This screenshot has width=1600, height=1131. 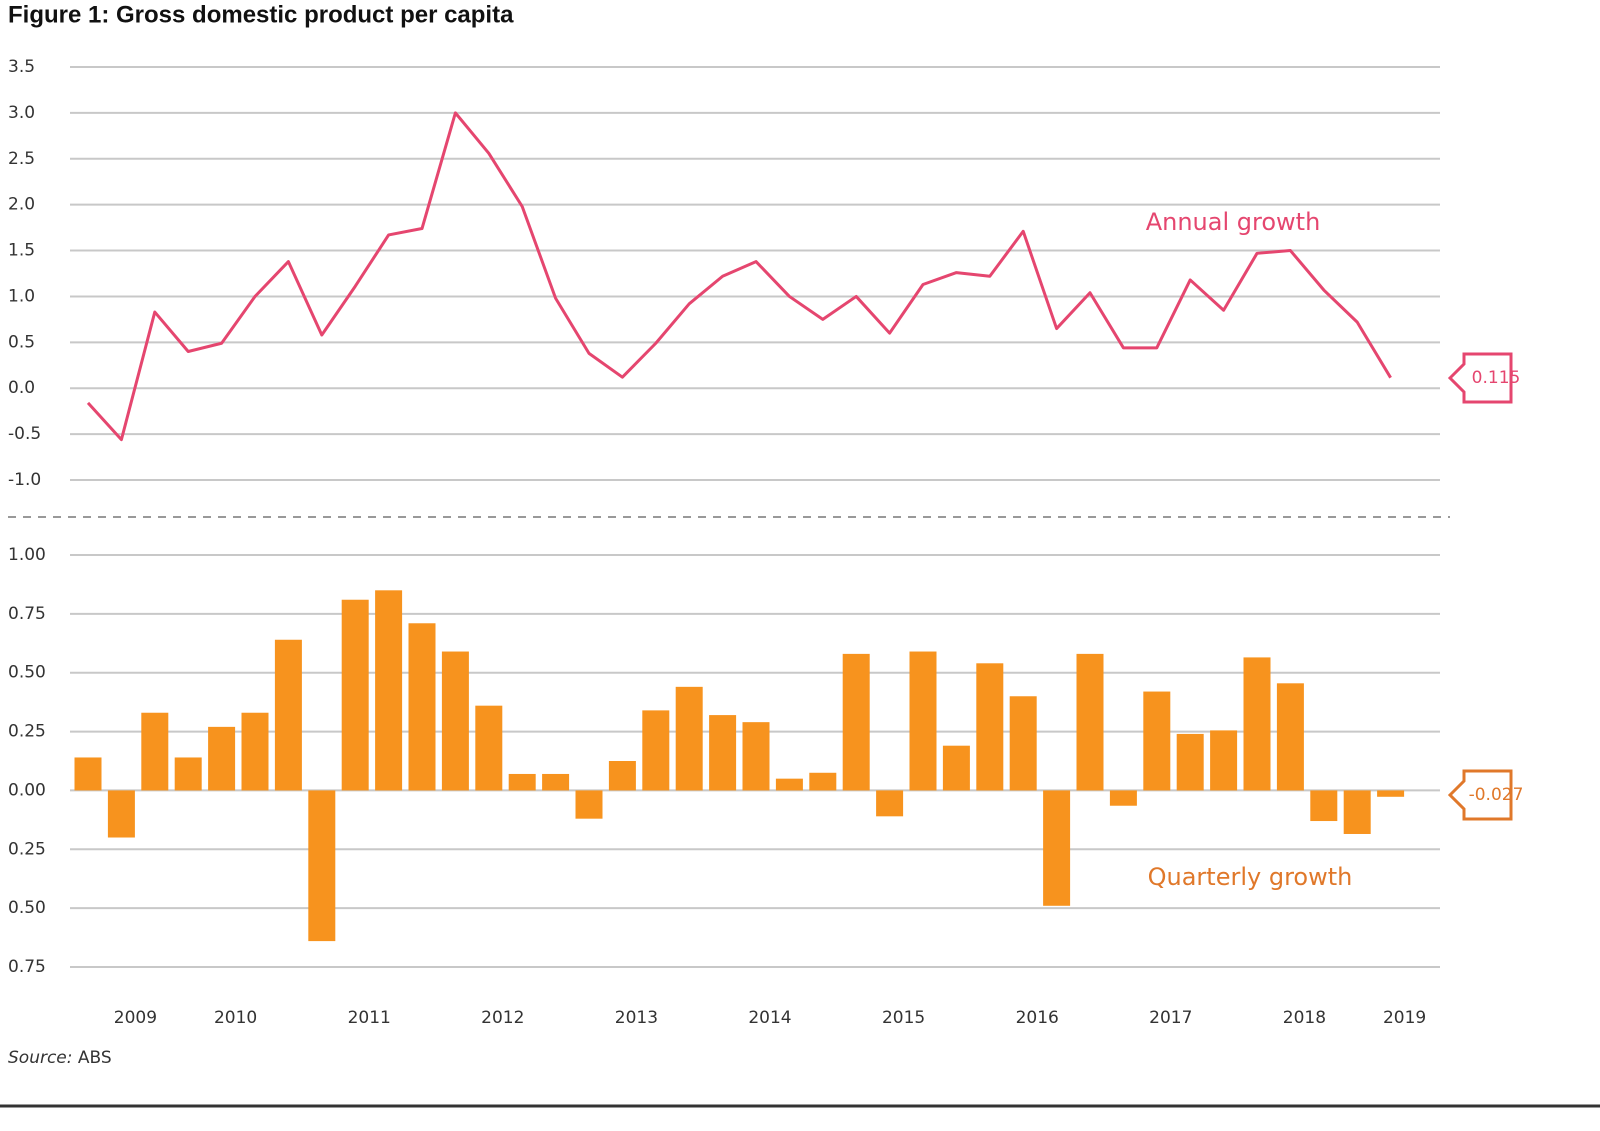 What do you see at coordinates (21, 159) in the screenshot?
I see `y-tick-label: 2.5` at bounding box center [21, 159].